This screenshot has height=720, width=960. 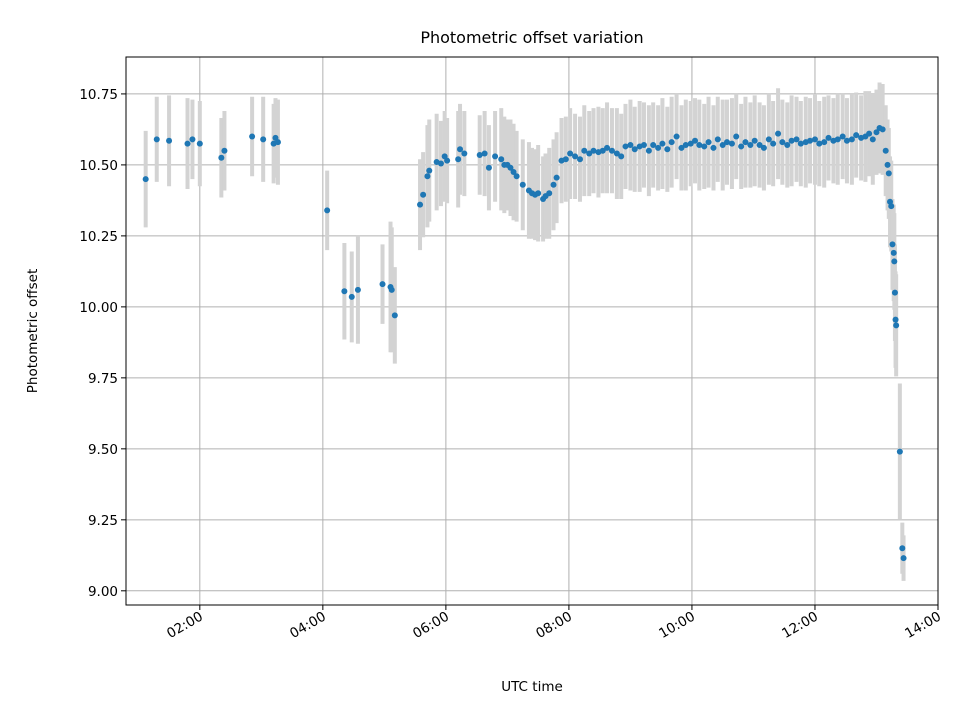 I want to click on x-tick-label: 14:00, so click(x=923, y=625).